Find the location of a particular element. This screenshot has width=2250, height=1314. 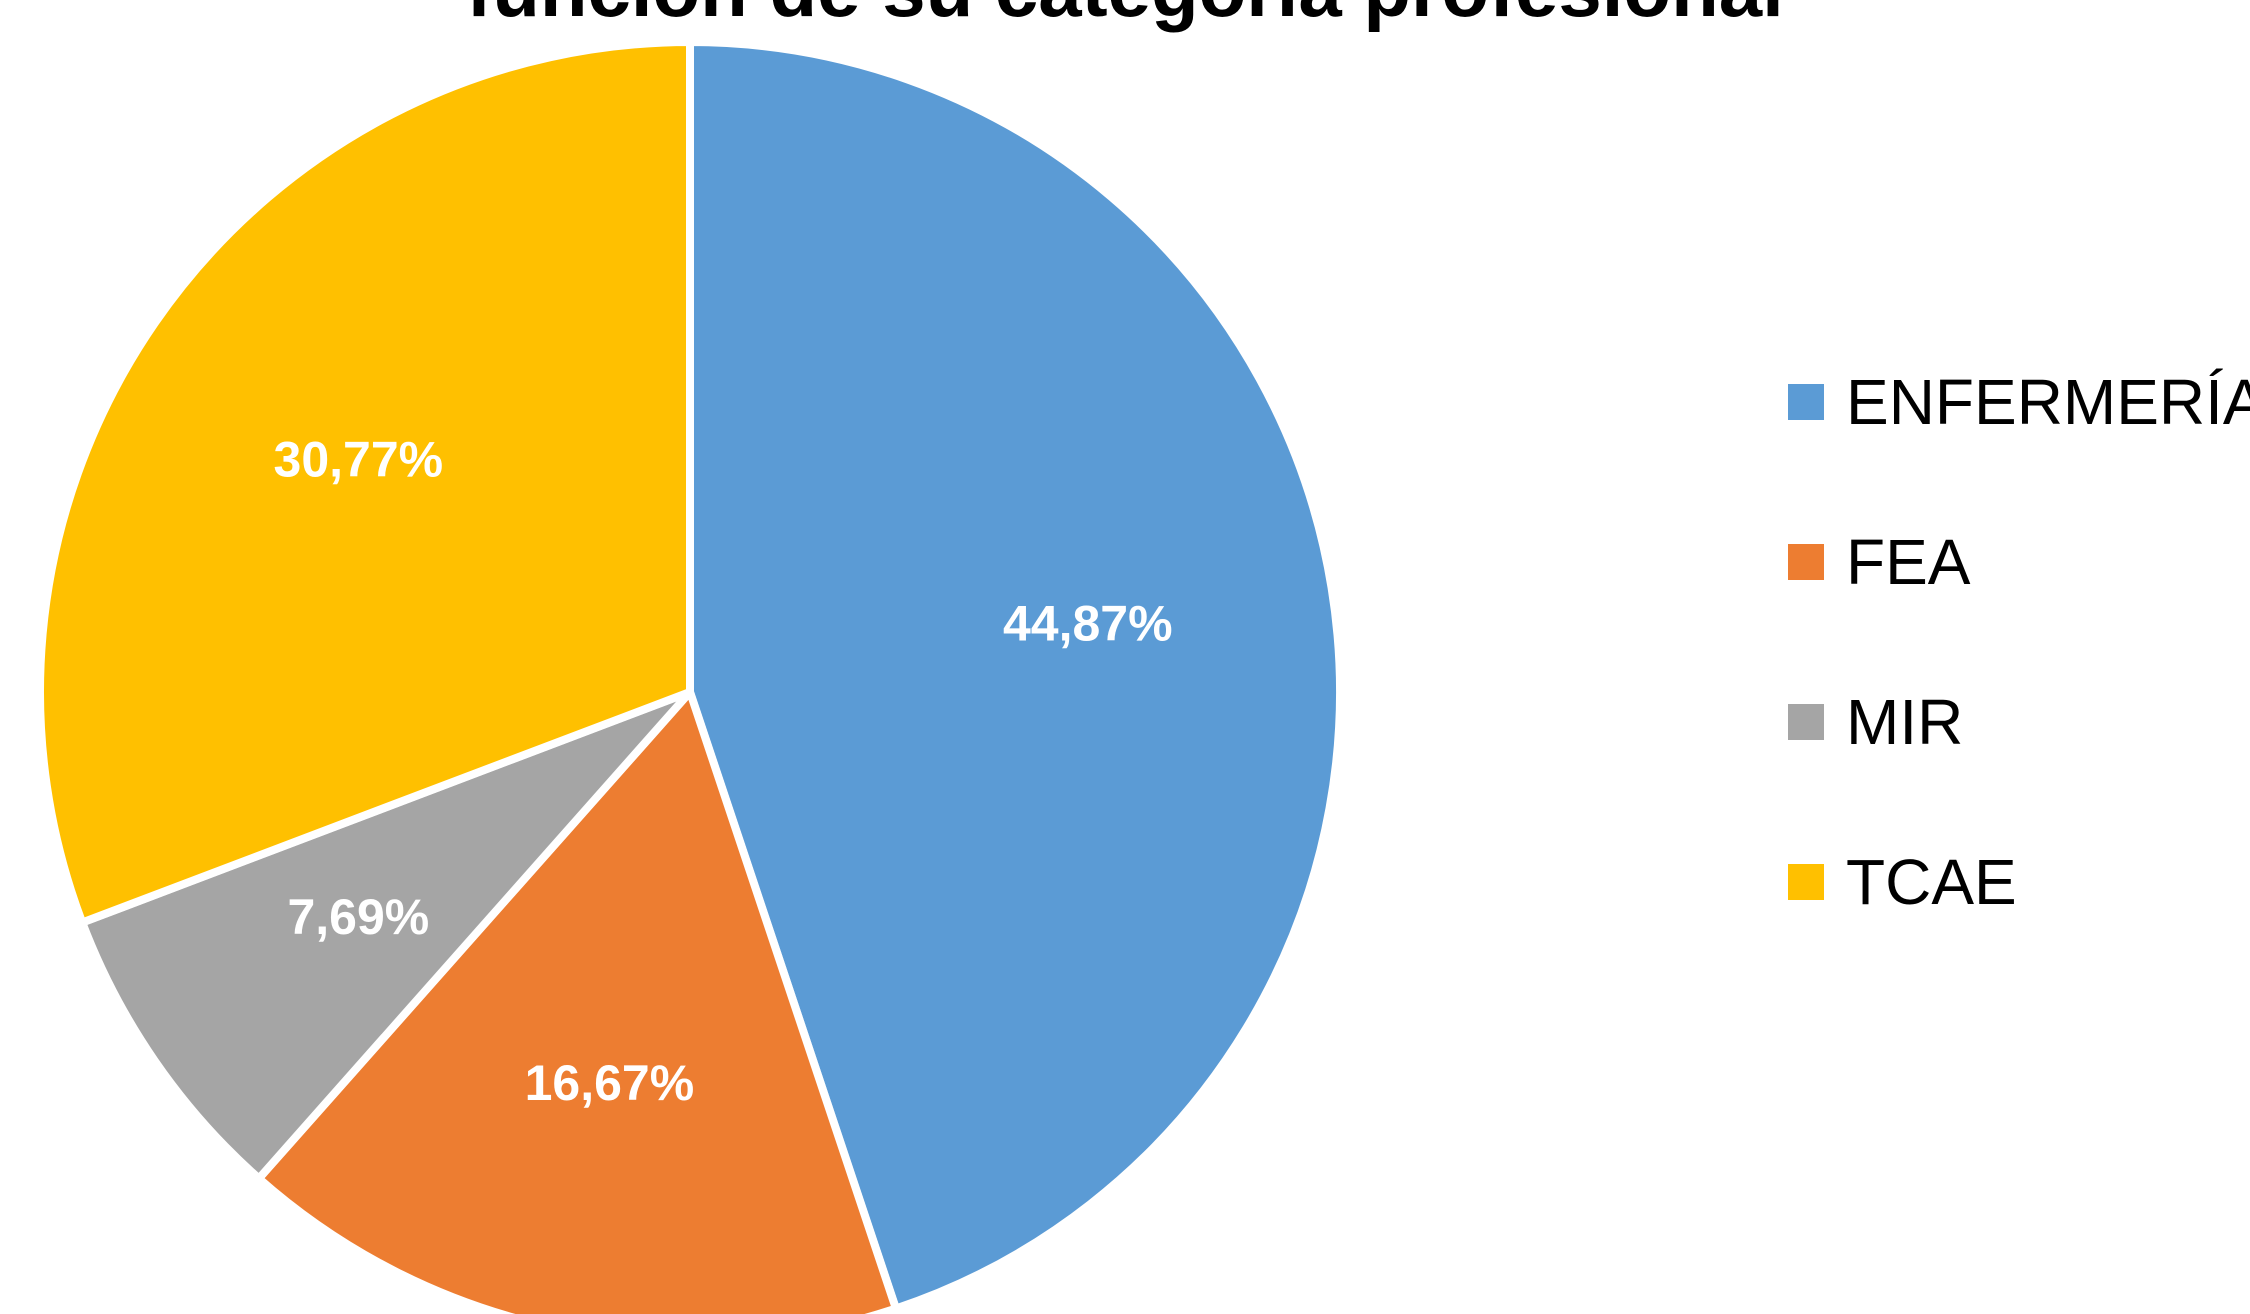

legend-label: MIR is located at coordinates (1905, 722).